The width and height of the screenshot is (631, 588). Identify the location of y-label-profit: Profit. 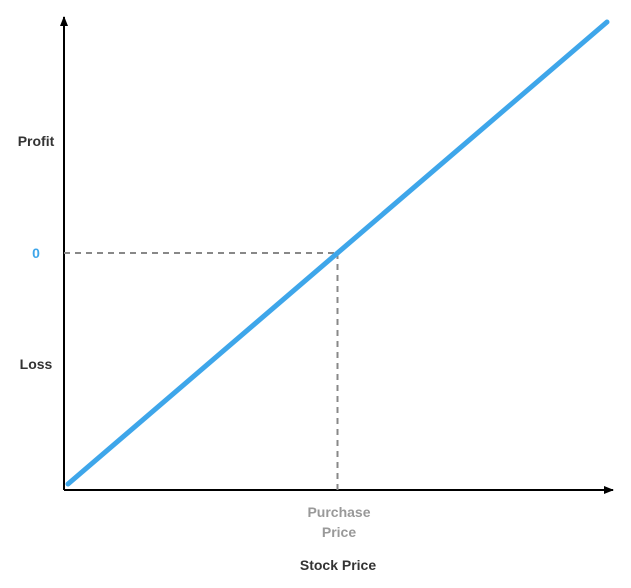
(36, 141).